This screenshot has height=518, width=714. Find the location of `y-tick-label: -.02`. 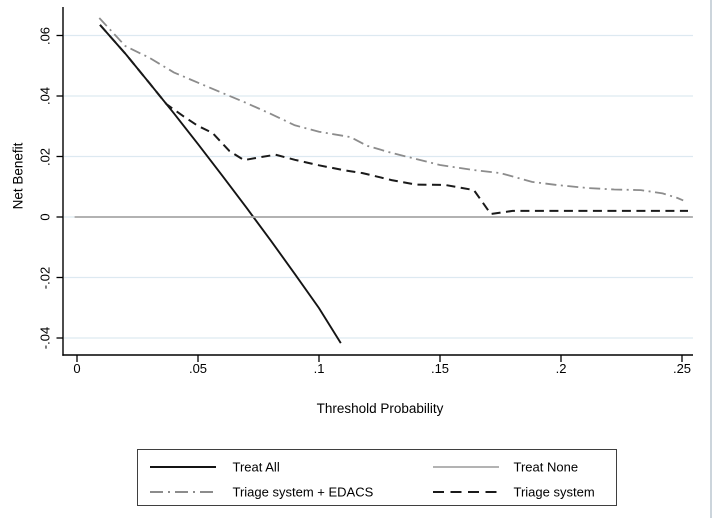

y-tick-label: -.02 is located at coordinates (45, 277).